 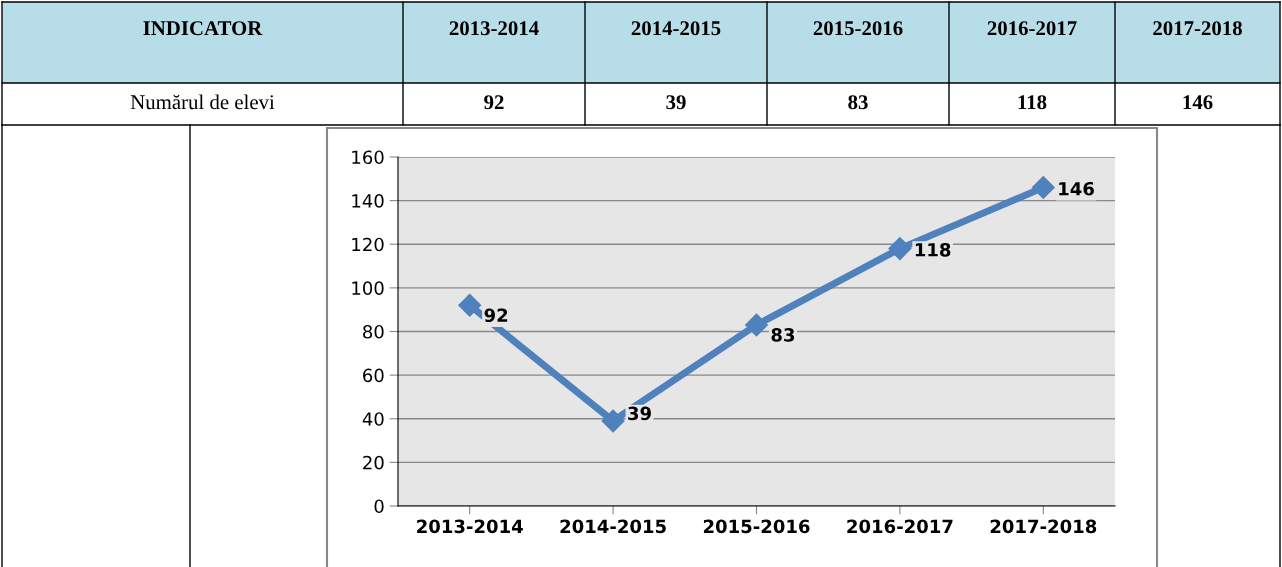 What do you see at coordinates (676, 102) in the screenshot?
I see `text: 39` at bounding box center [676, 102].